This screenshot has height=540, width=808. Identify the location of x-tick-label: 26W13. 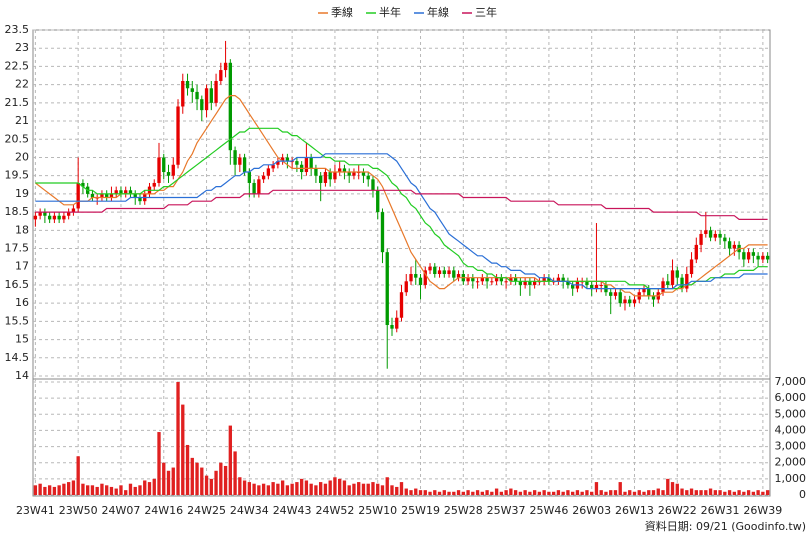
(634, 510).